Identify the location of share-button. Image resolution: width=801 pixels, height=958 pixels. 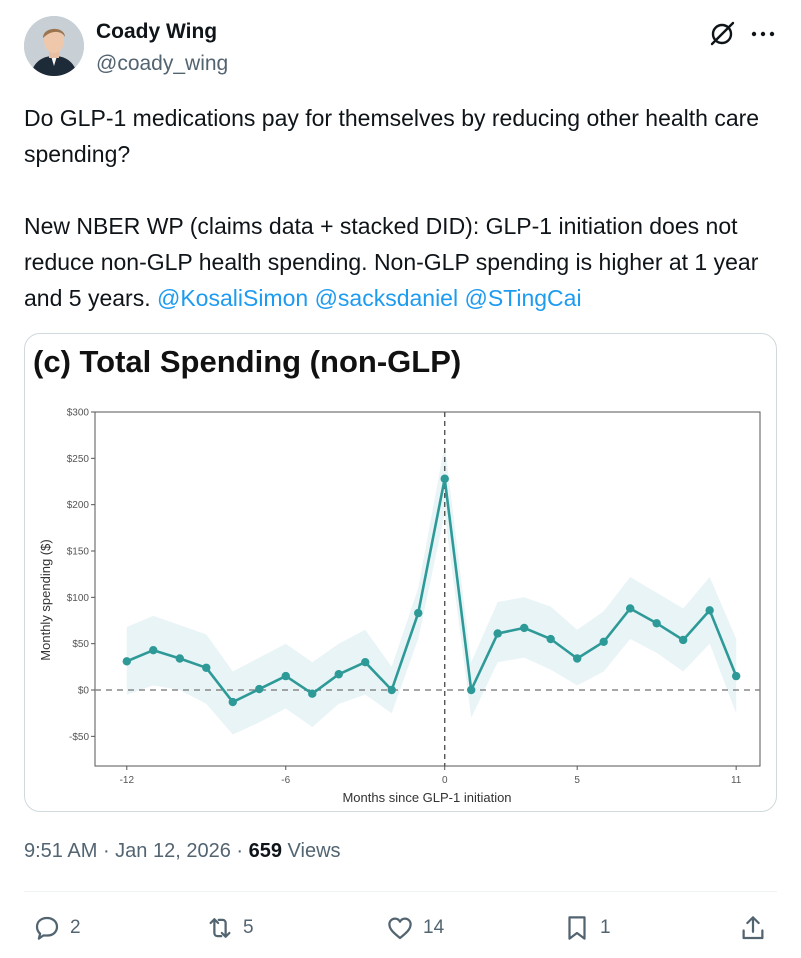
(757, 928).